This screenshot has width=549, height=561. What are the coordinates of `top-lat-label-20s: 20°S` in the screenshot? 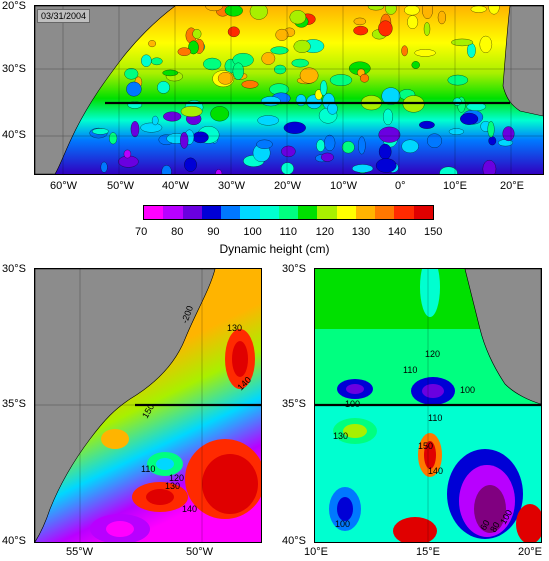 It's located at (14, 6).